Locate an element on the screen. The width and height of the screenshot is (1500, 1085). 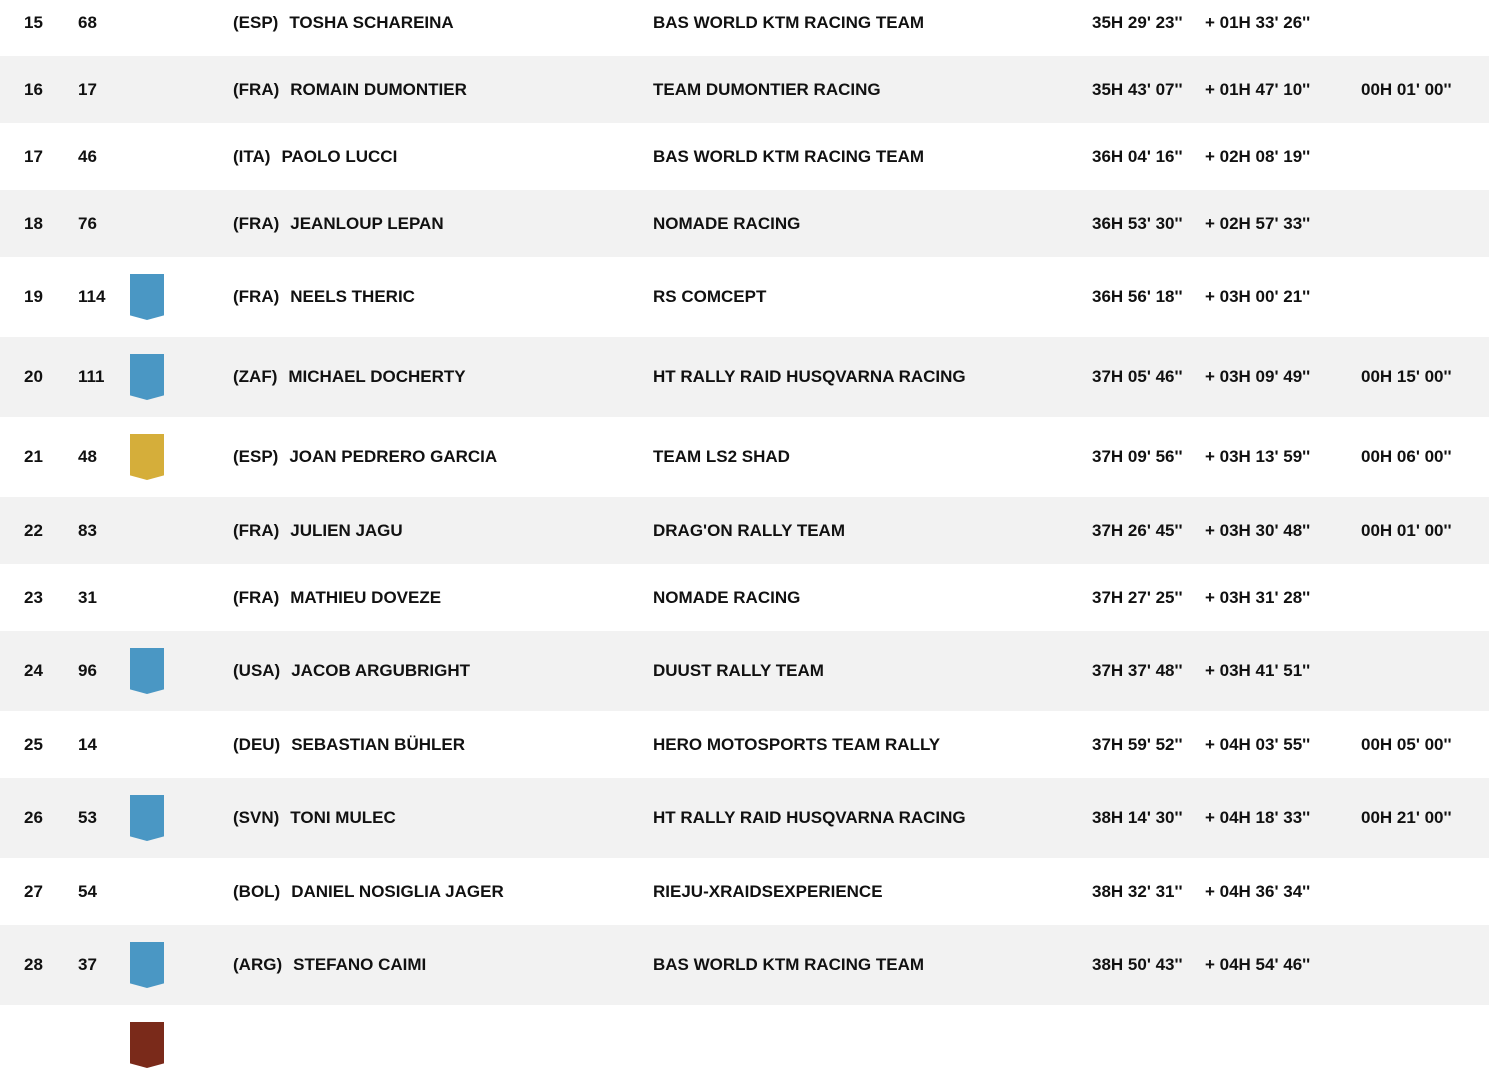
rider is located at coordinates (238, 1045).